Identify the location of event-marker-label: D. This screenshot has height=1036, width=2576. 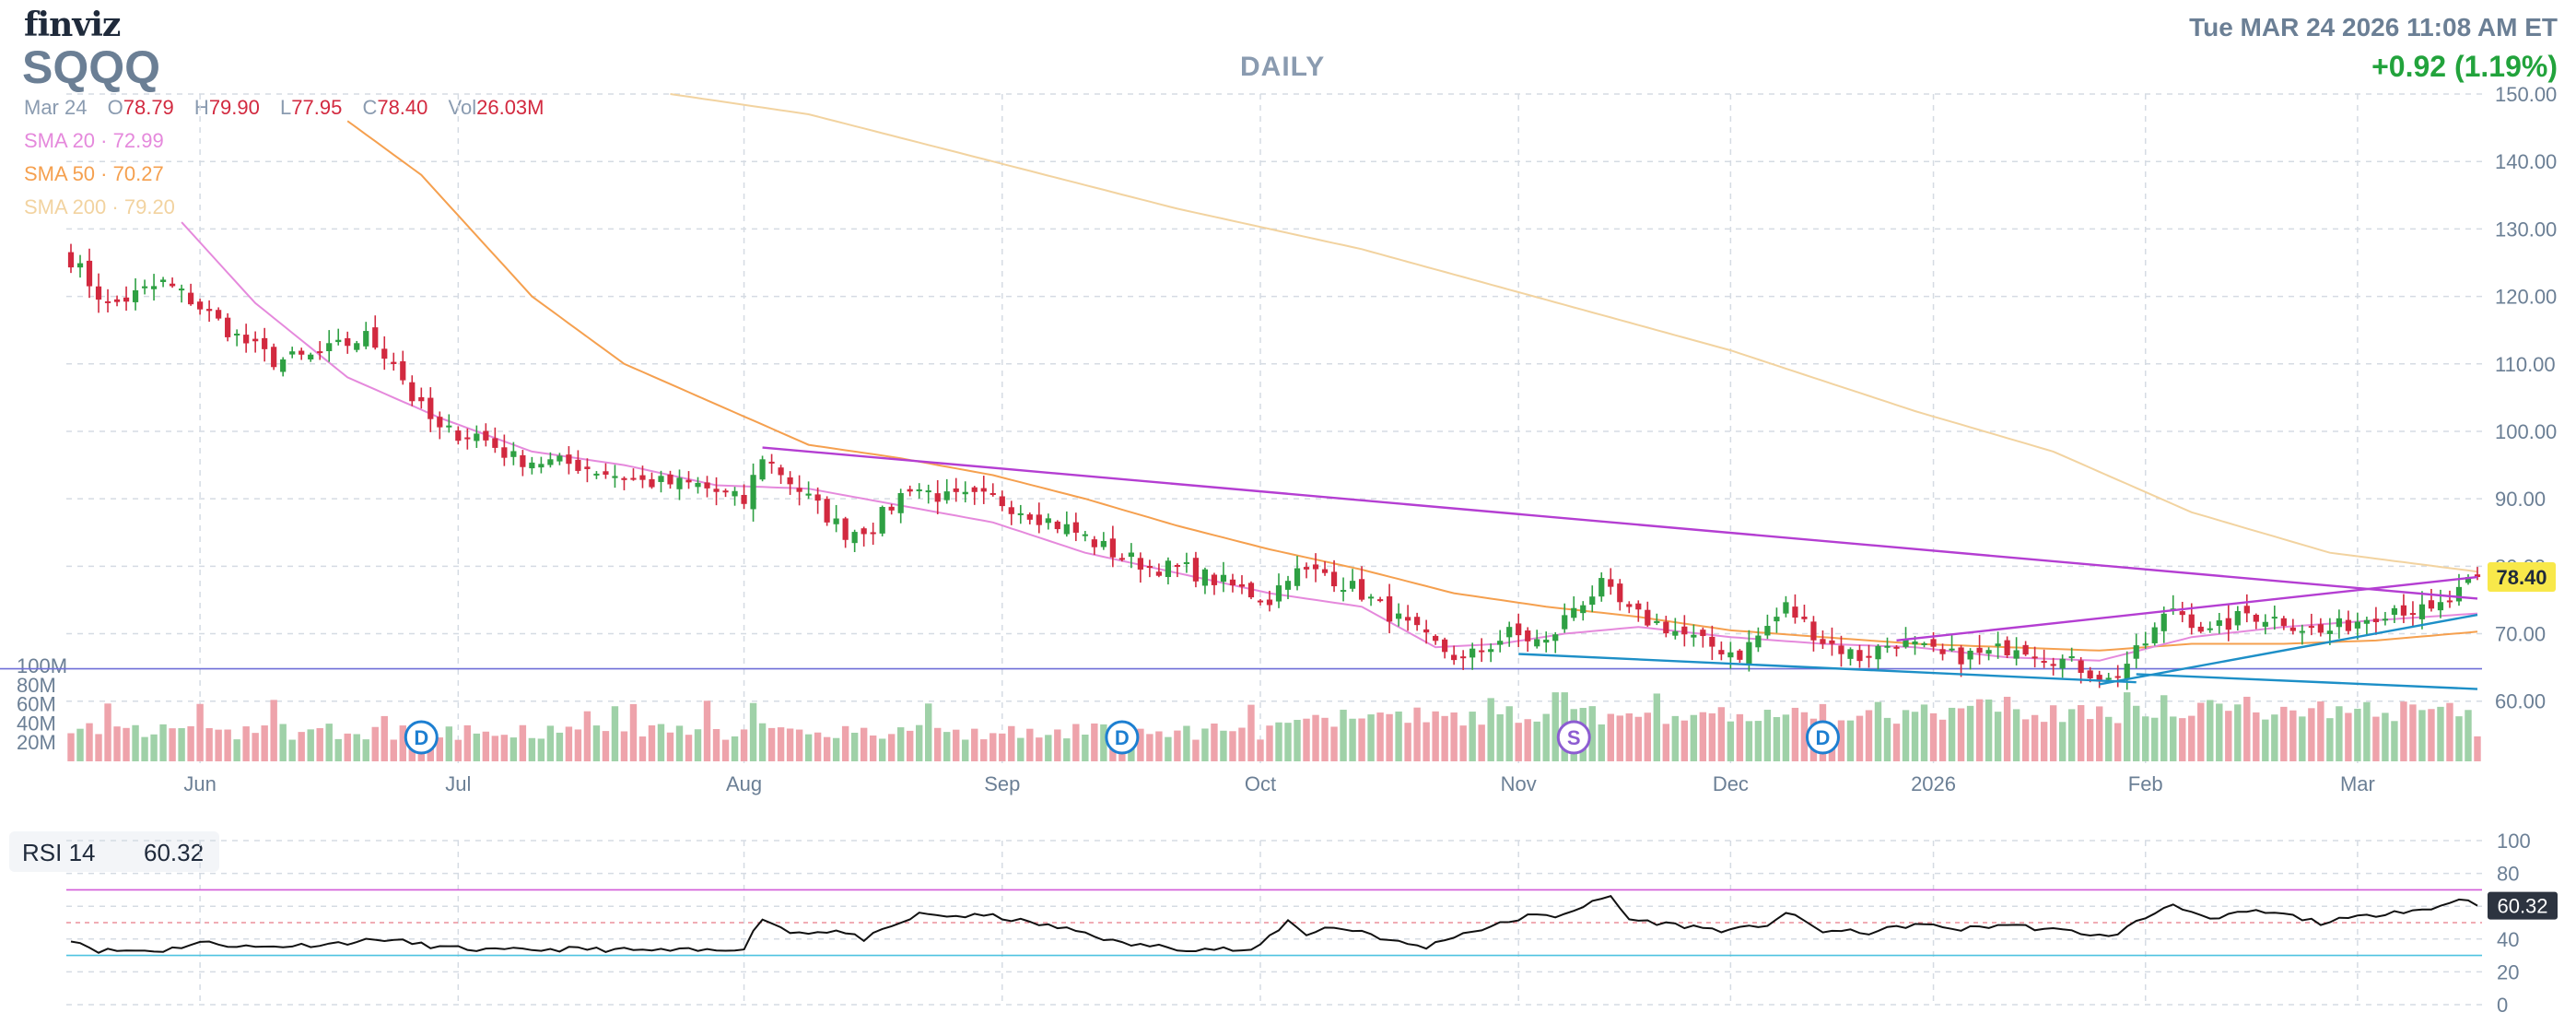
(421, 738).